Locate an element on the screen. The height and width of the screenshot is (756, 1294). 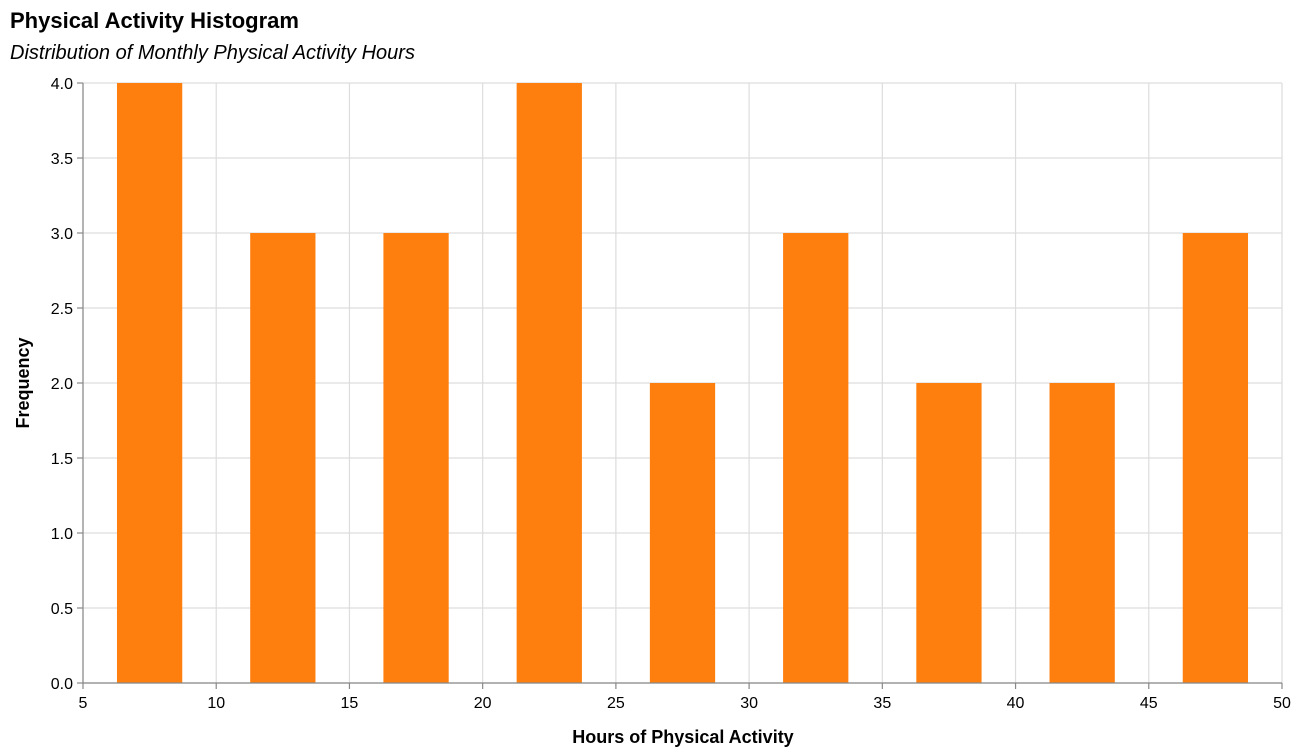
x-tick-label: 10 is located at coordinates (216, 703).